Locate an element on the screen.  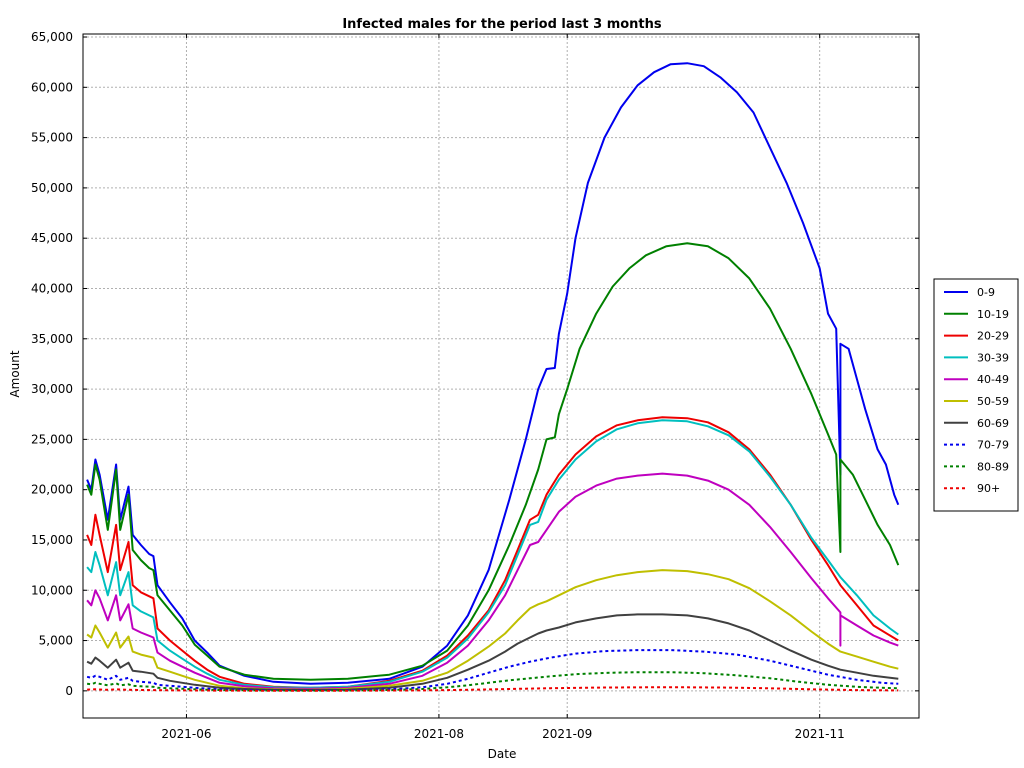
x-tick-label: 2021-11 is located at coordinates (820, 734).